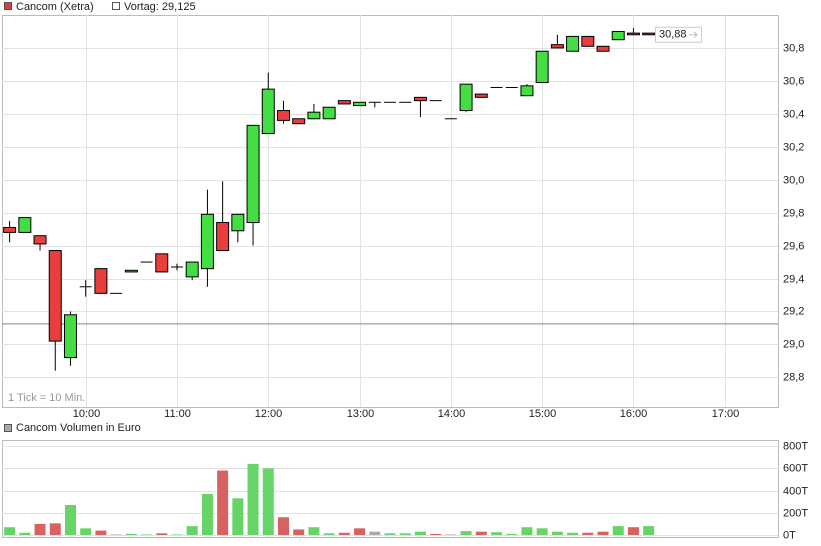 This screenshot has height=546, width=821. Describe the element at coordinates (793, 114) in the screenshot. I see `y-tick-label: 30,4` at that location.